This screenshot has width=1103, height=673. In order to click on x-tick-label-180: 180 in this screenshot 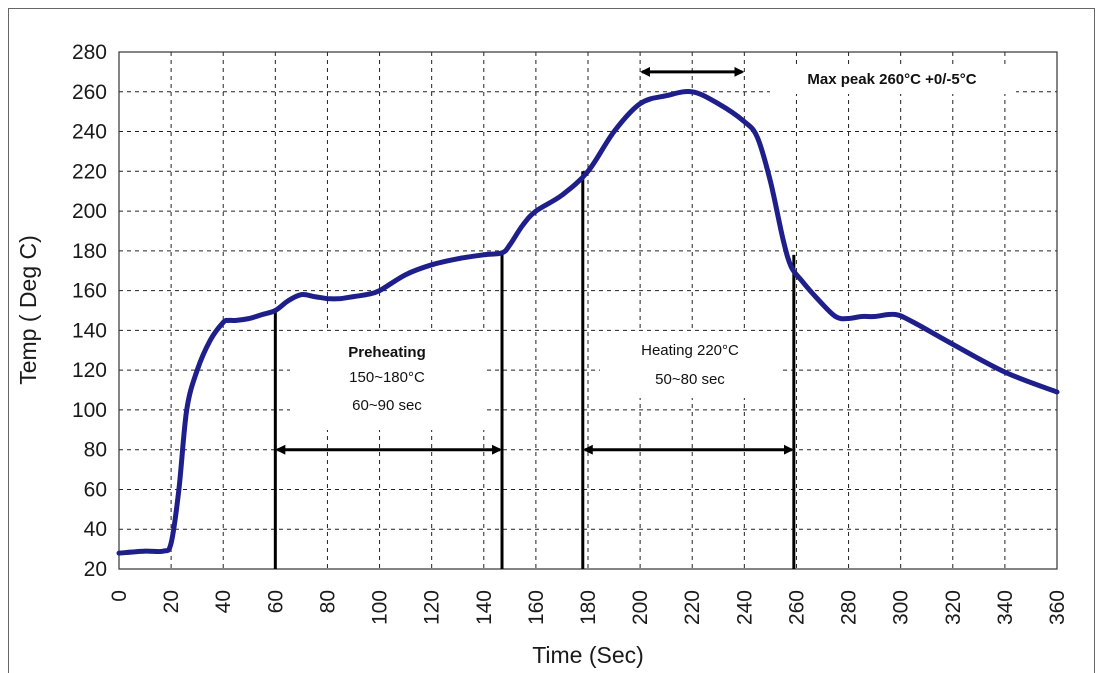, I will do `click(588, 607)`.